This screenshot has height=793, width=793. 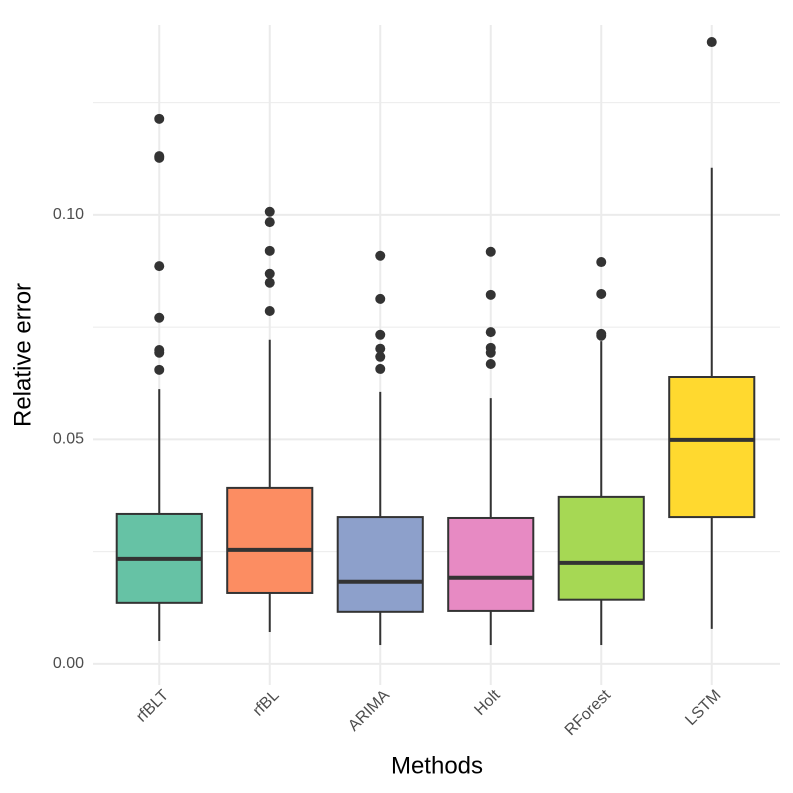 What do you see at coordinates (437, 765) in the screenshot?
I see `x-axis-title: Methods` at bounding box center [437, 765].